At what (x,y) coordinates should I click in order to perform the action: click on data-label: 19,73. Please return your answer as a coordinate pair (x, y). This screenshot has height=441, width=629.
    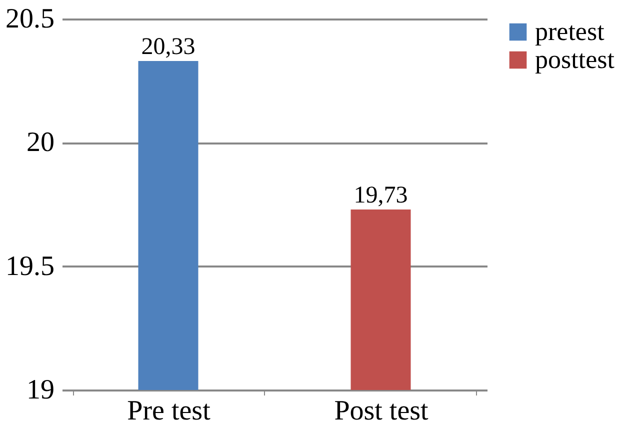
    Looking at the image, I should click on (381, 195).